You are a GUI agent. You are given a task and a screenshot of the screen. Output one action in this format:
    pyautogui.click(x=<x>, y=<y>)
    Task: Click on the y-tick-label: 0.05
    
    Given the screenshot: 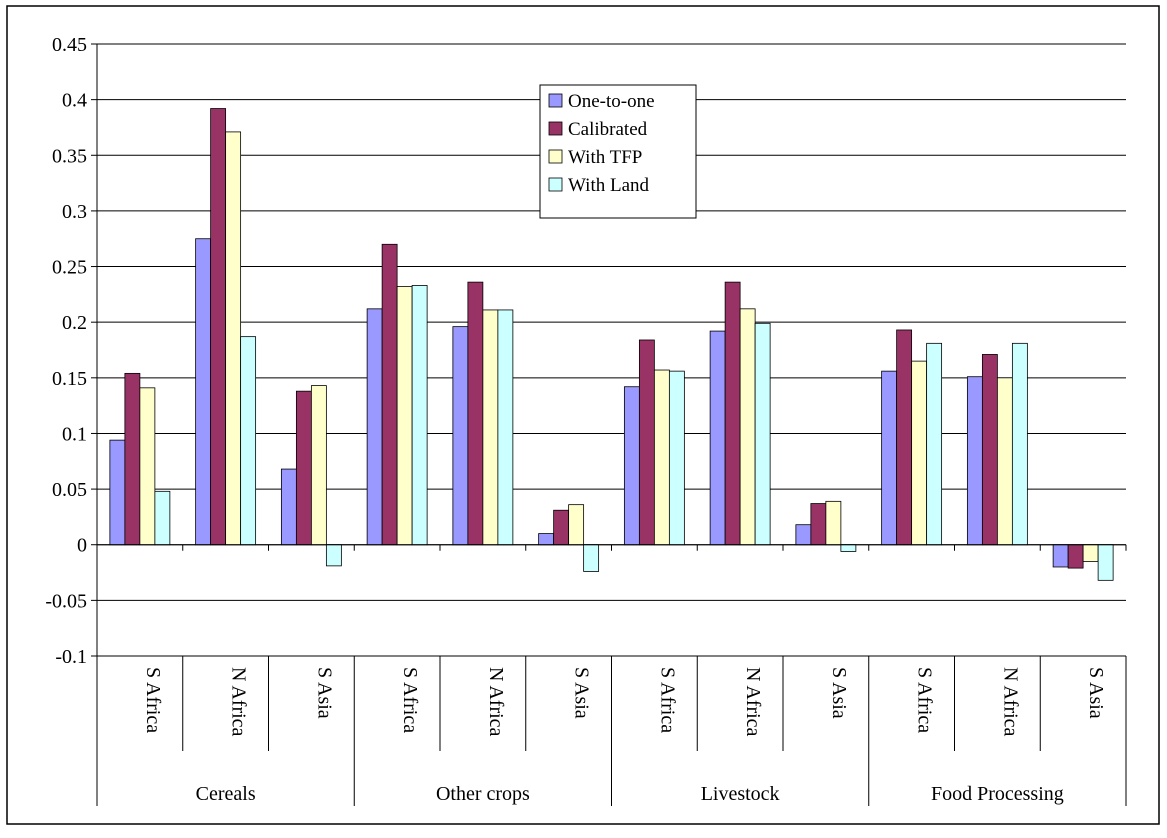 What is the action you would take?
    pyautogui.click(x=69, y=490)
    